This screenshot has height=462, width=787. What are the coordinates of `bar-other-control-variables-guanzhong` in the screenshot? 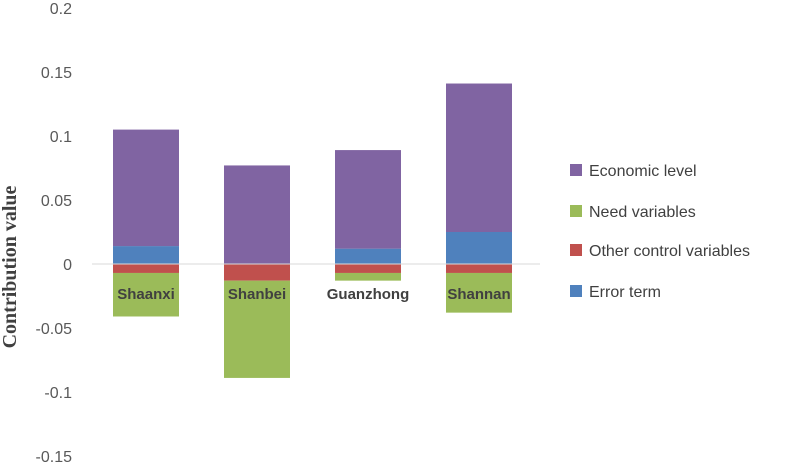 It's located at (368, 268).